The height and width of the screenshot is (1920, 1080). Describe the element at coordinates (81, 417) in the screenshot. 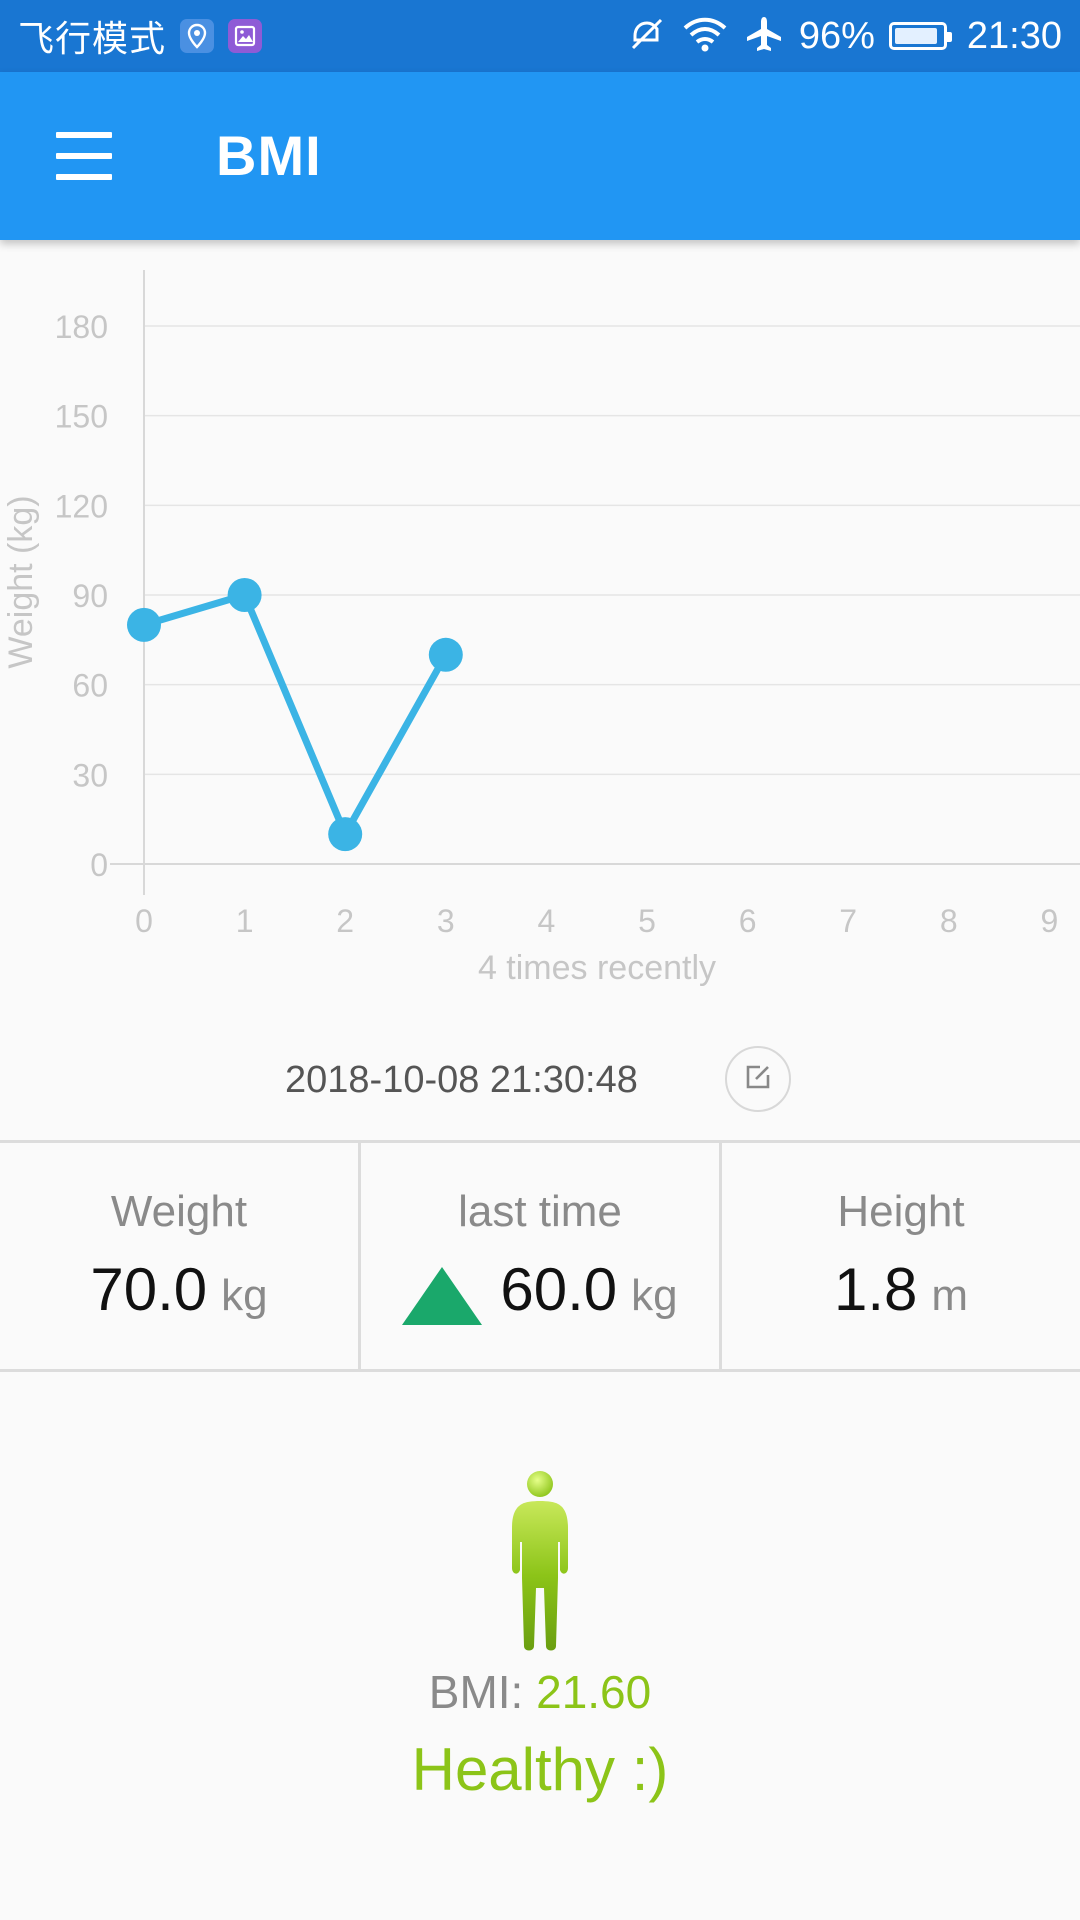

I see `y-tick-label: 150` at that location.